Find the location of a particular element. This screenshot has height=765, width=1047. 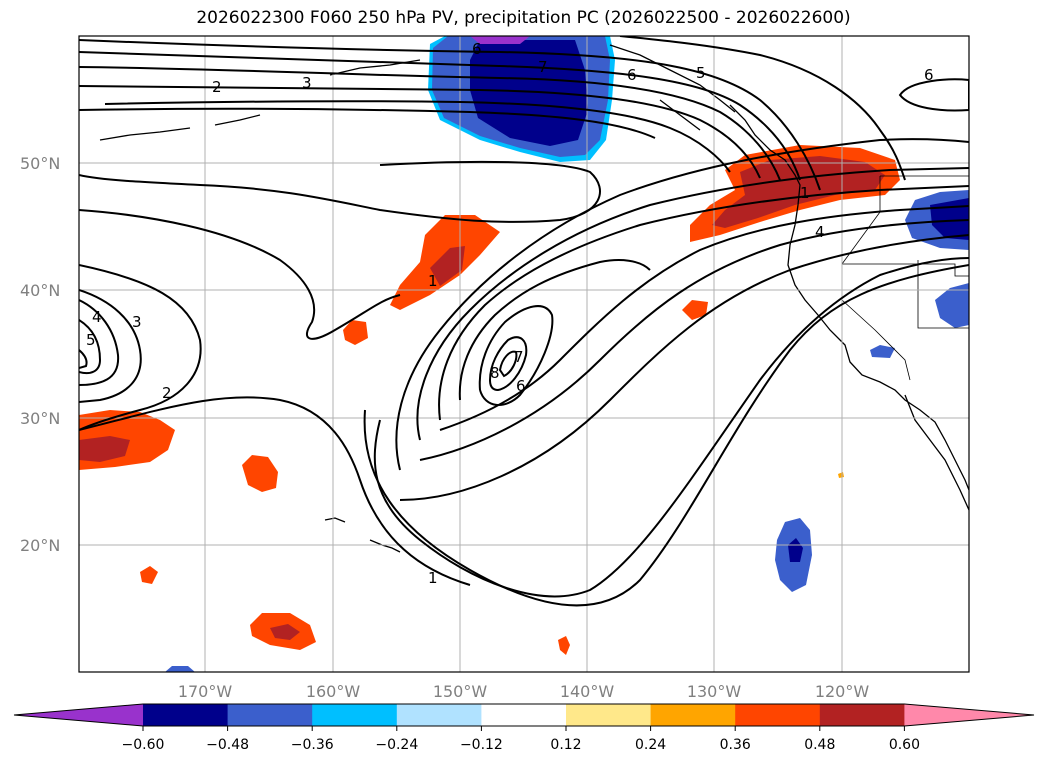

lon-label: 120°W is located at coordinates (842, 691).